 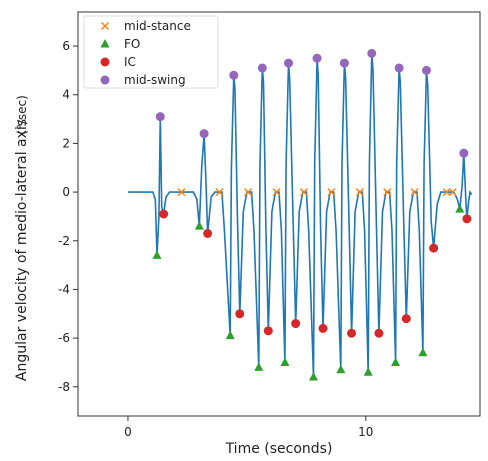 I want to click on y-axis: -8 -6 -4 -2 0 2 4 6, so click(x=68, y=216).